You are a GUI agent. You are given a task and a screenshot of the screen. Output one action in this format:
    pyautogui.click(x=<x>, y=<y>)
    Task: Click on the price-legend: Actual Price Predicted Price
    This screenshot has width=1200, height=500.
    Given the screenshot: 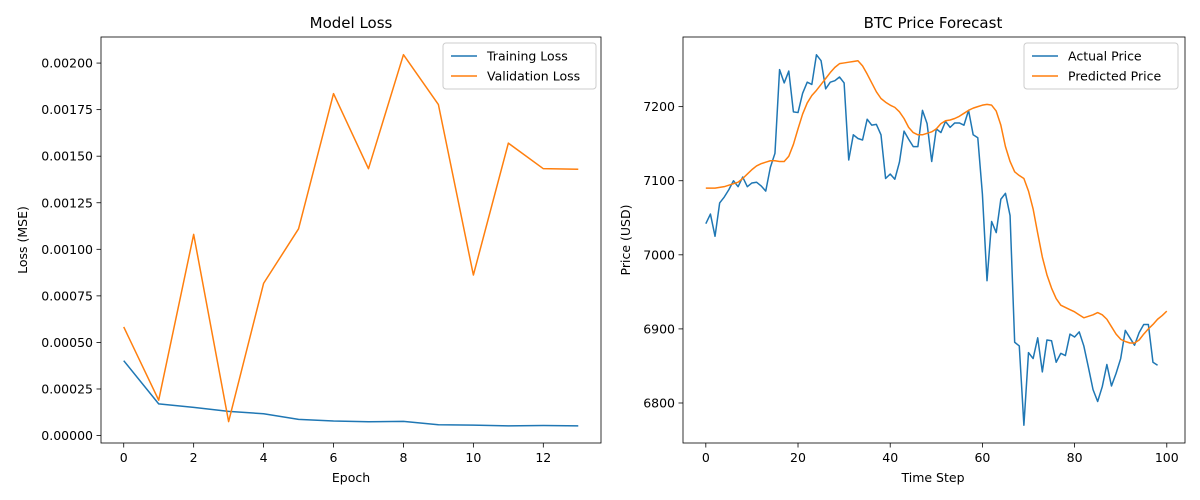 What is the action you would take?
    pyautogui.click(x=1101, y=66)
    